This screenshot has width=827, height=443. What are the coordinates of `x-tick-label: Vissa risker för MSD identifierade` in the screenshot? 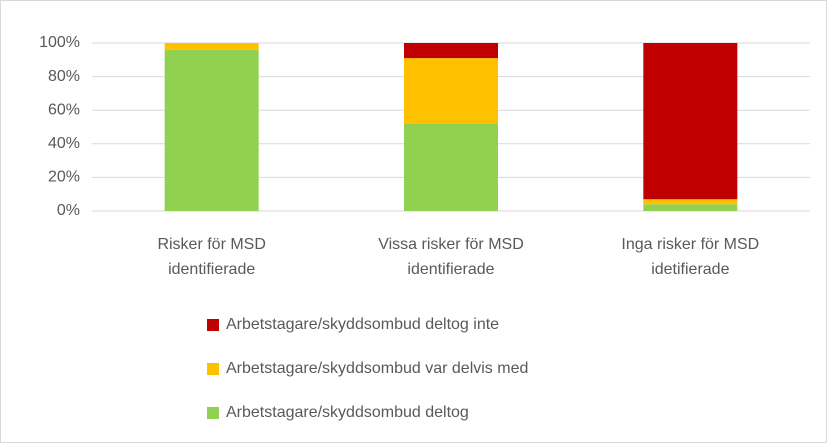 It's located at (451, 257).